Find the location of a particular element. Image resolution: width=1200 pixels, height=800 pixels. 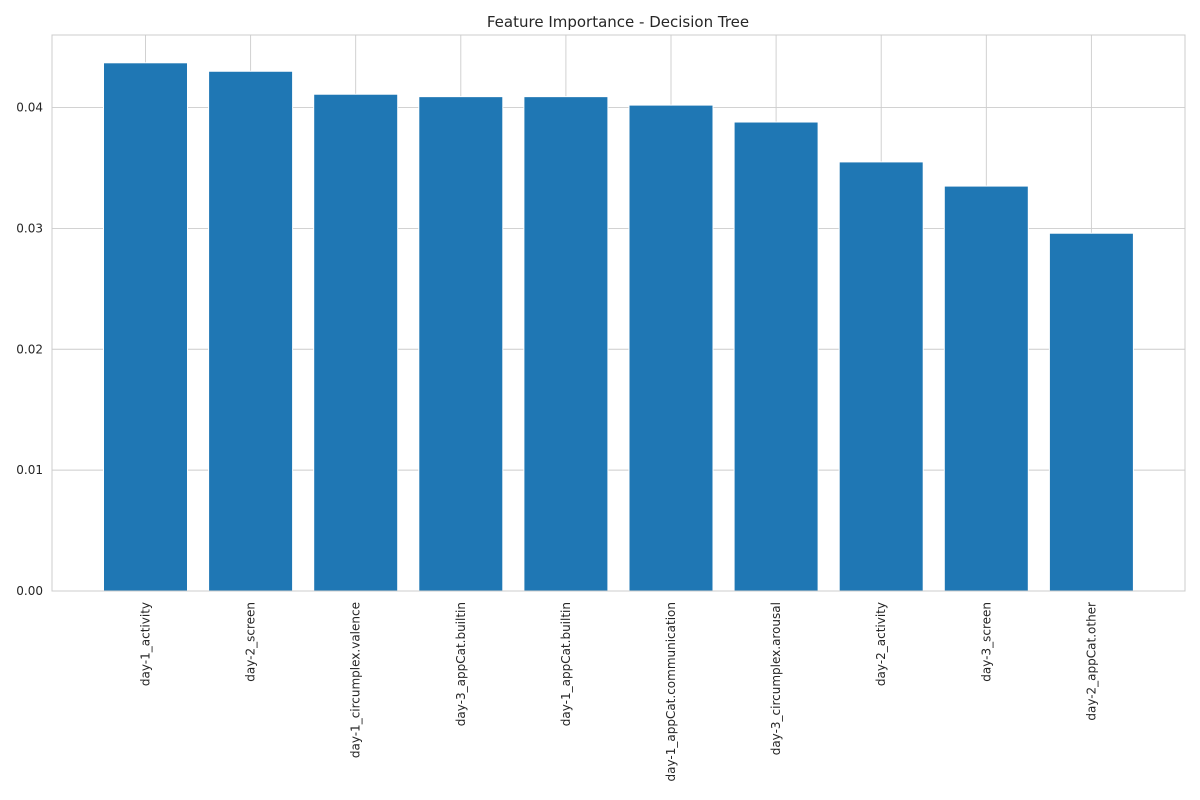

y-tick-label: 0.04 is located at coordinates (29, 108).